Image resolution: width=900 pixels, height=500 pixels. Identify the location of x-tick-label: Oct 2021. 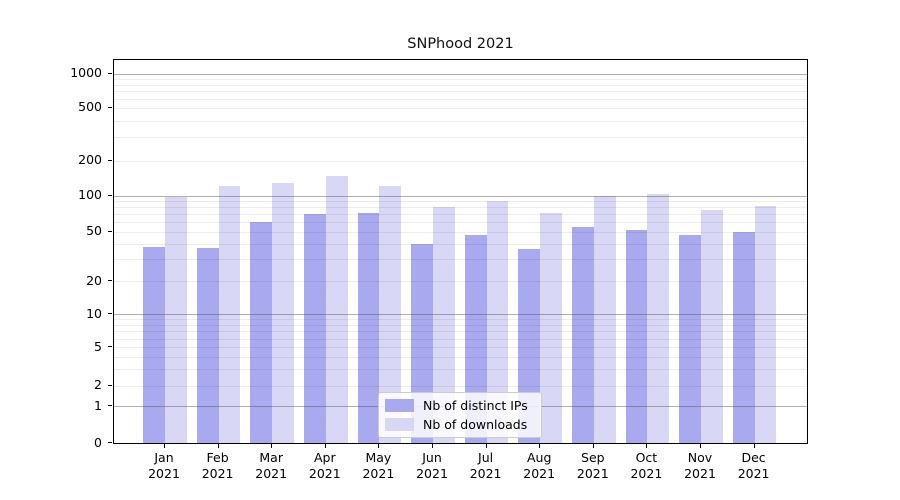
(646, 465).